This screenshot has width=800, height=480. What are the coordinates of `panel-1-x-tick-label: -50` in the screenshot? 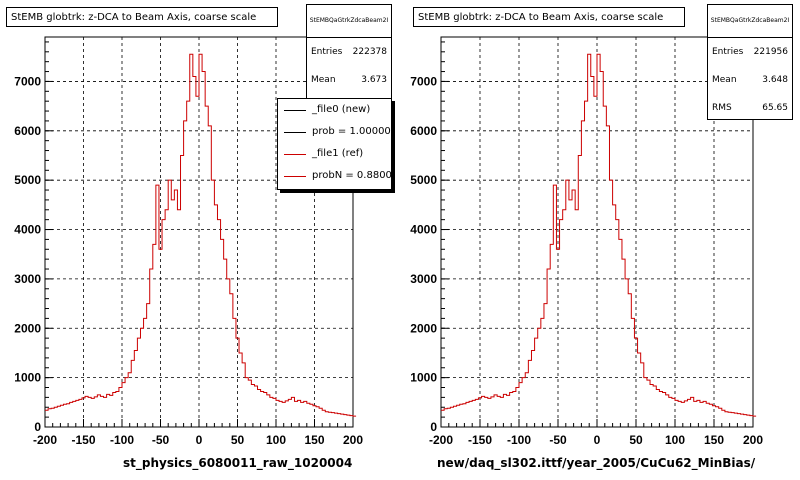 It's located at (161, 440).